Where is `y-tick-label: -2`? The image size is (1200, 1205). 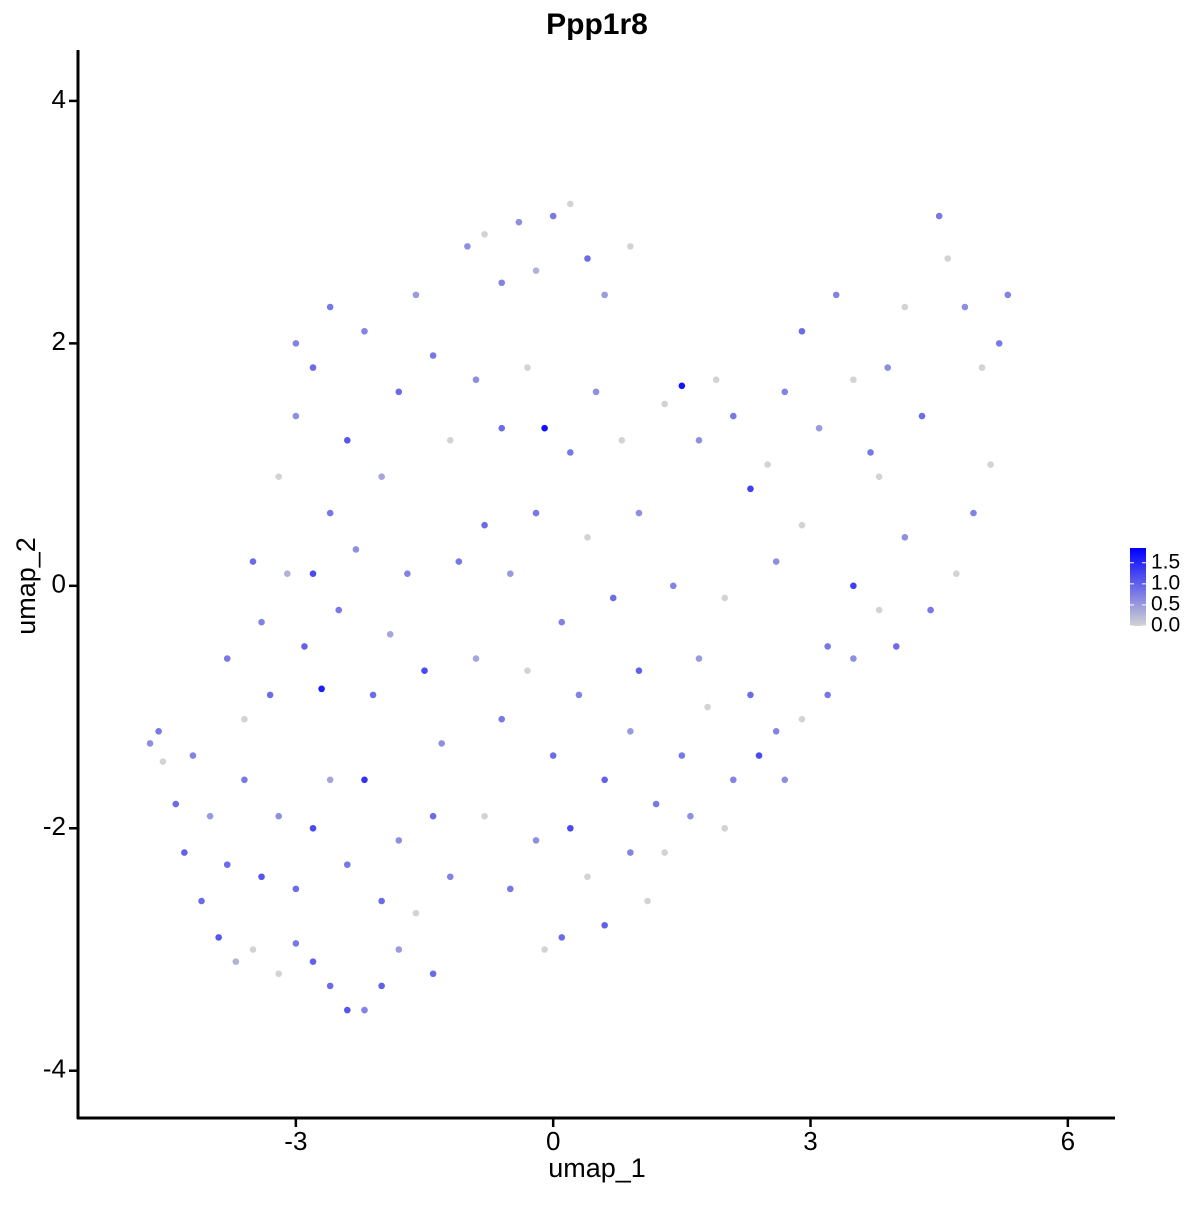 y-tick-label: -2 is located at coordinates (54, 826).